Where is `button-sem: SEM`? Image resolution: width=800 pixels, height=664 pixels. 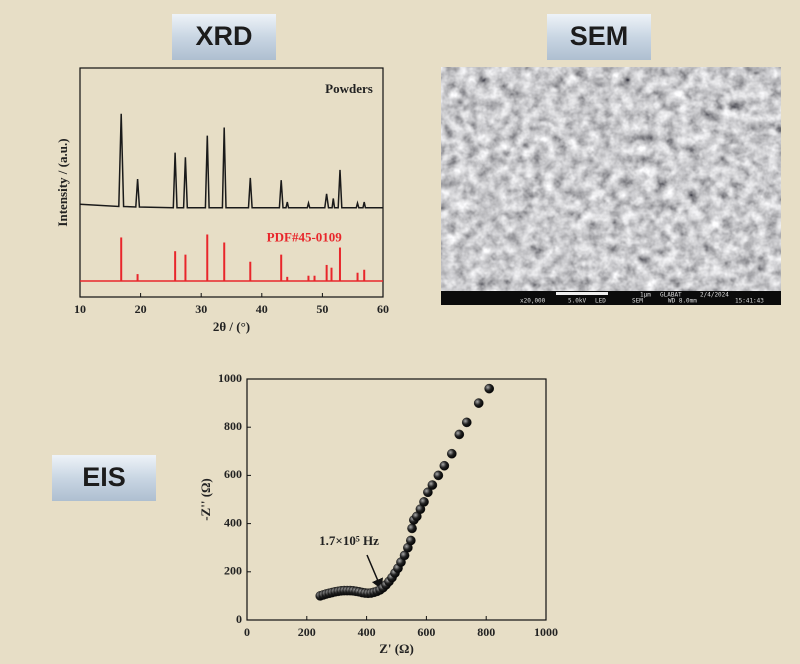
button-sem: SEM is located at coordinates (599, 37).